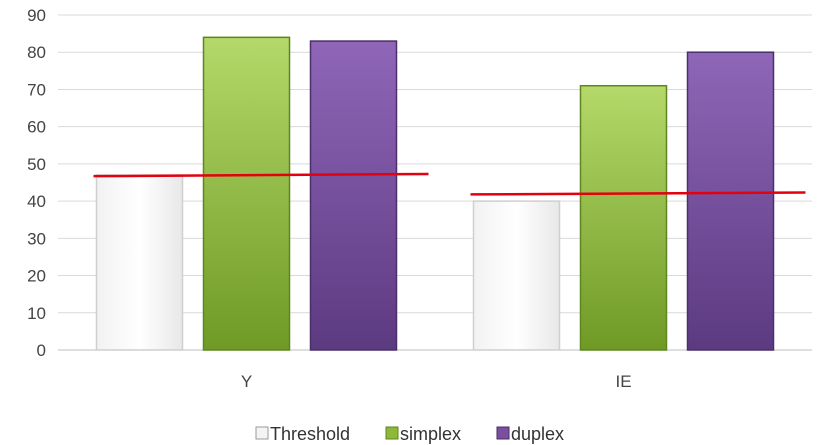  Describe the element at coordinates (449, 184) in the screenshot. I see `threshold-lines` at that location.